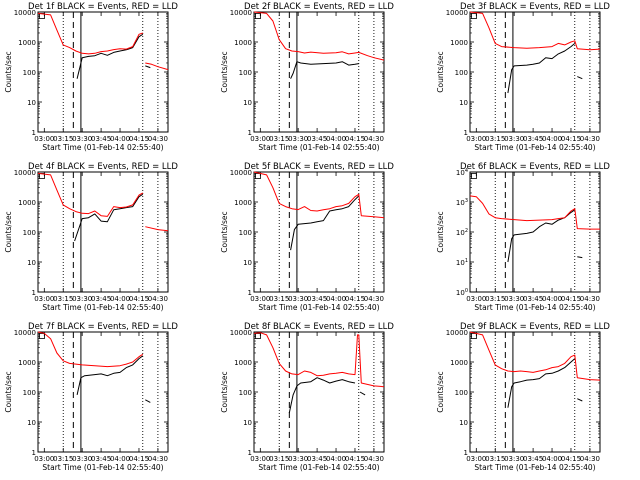 This screenshot has width=640, height=480. I want to click on lld-series-tail-line, so click(157, 229).